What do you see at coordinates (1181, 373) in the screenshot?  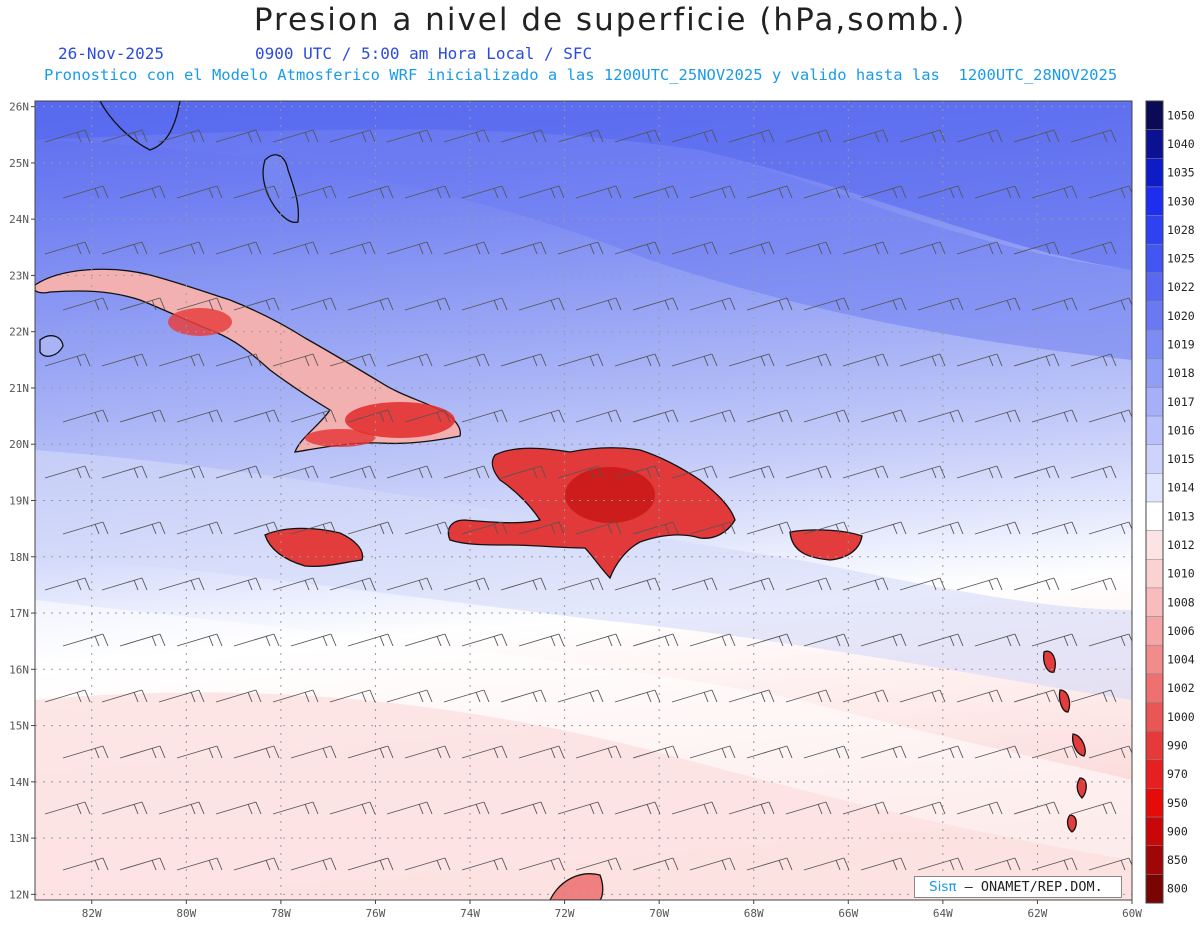 I see `colorbar-label-1018: 1018` at bounding box center [1181, 373].